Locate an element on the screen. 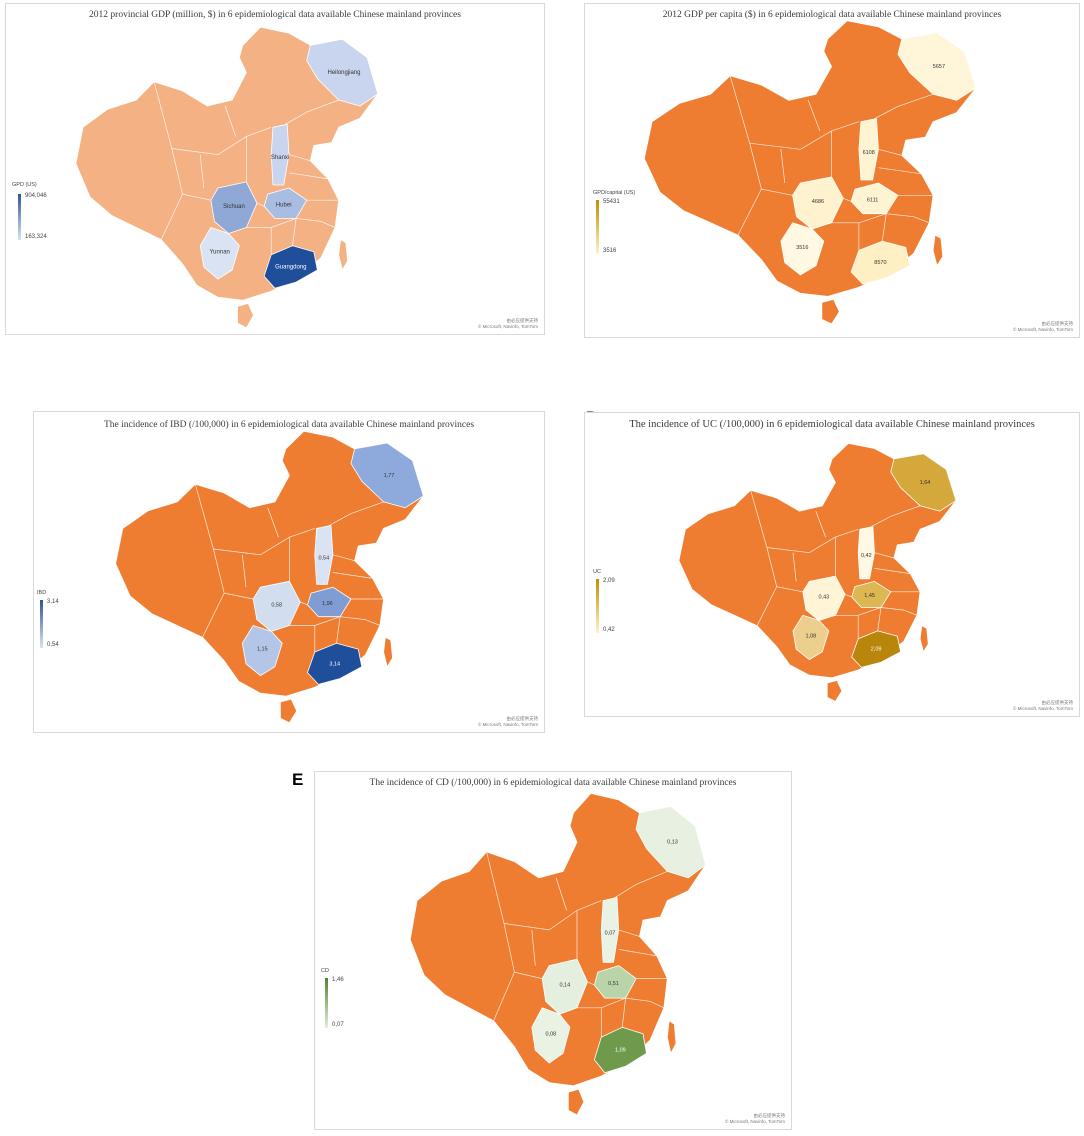 The image size is (1084, 1136). province-label-shanxi: Shanxi is located at coordinates (280, 158).